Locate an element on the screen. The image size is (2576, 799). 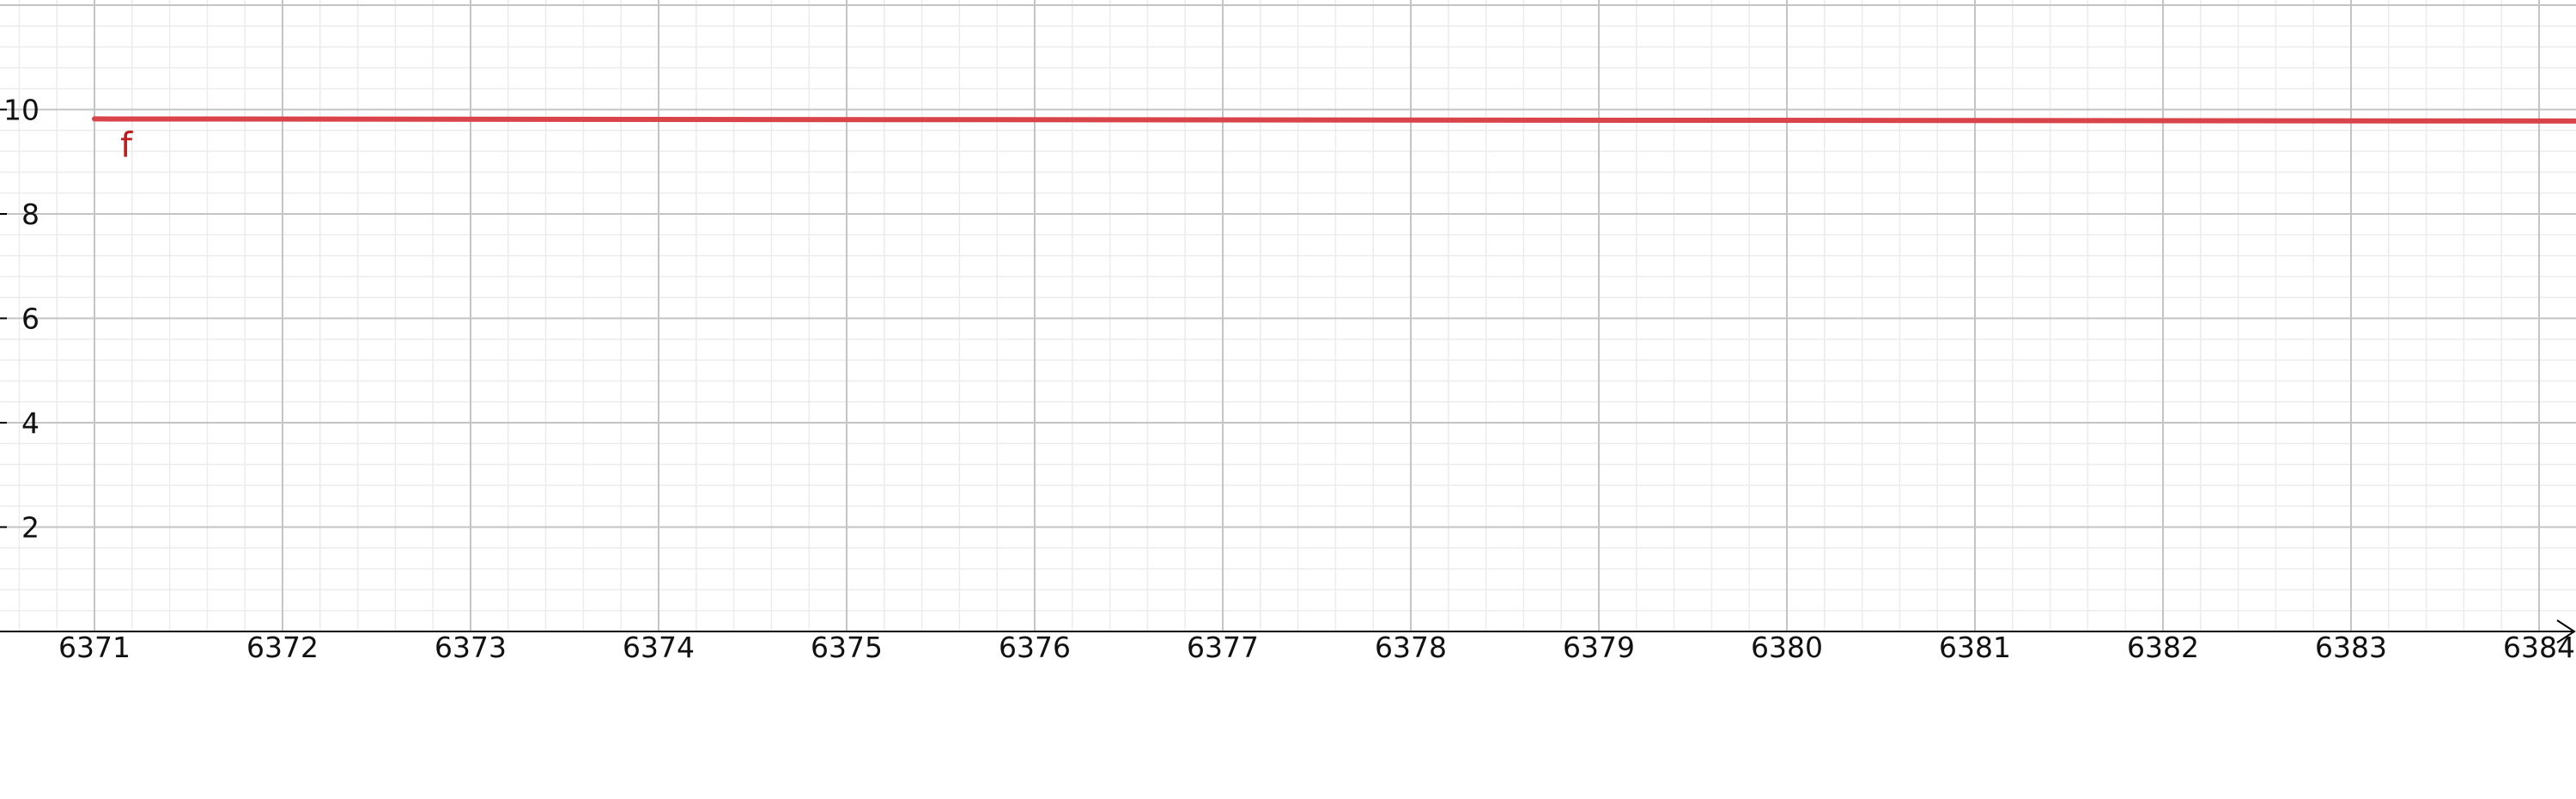
y-tick-label: 6 is located at coordinates (30, 319).